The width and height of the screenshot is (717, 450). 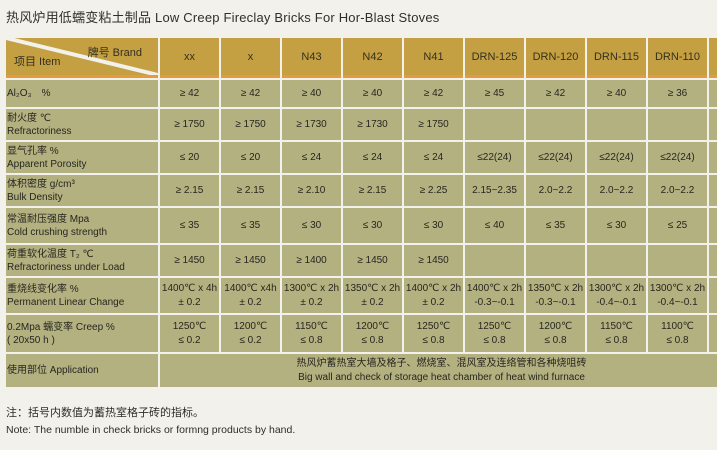 I want to click on value-cell: 1400℃ x4h ± 0.2, so click(x=250, y=295).